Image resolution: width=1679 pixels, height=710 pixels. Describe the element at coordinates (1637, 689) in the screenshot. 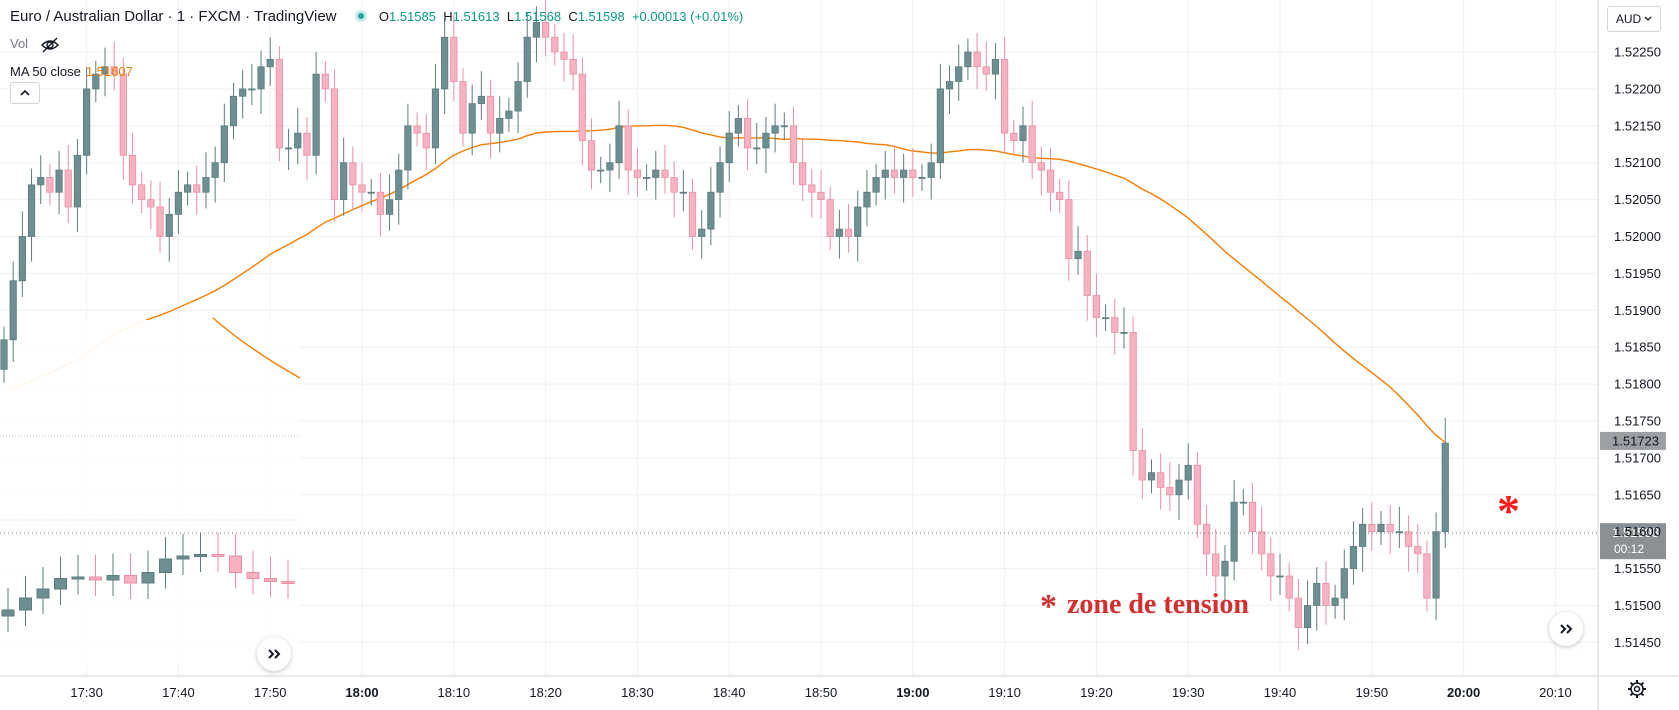

I see `gear-icon` at that location.